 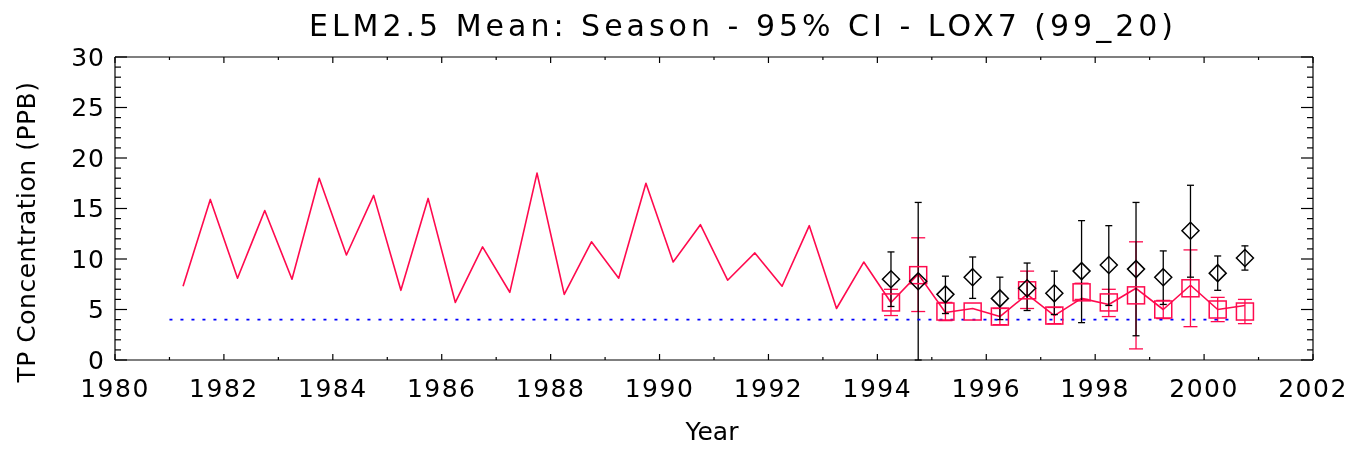 What do you see at coordinates (96, 360) in the screenshot?
I see `y-tick-label: 0` at bounding box center [96, 360].